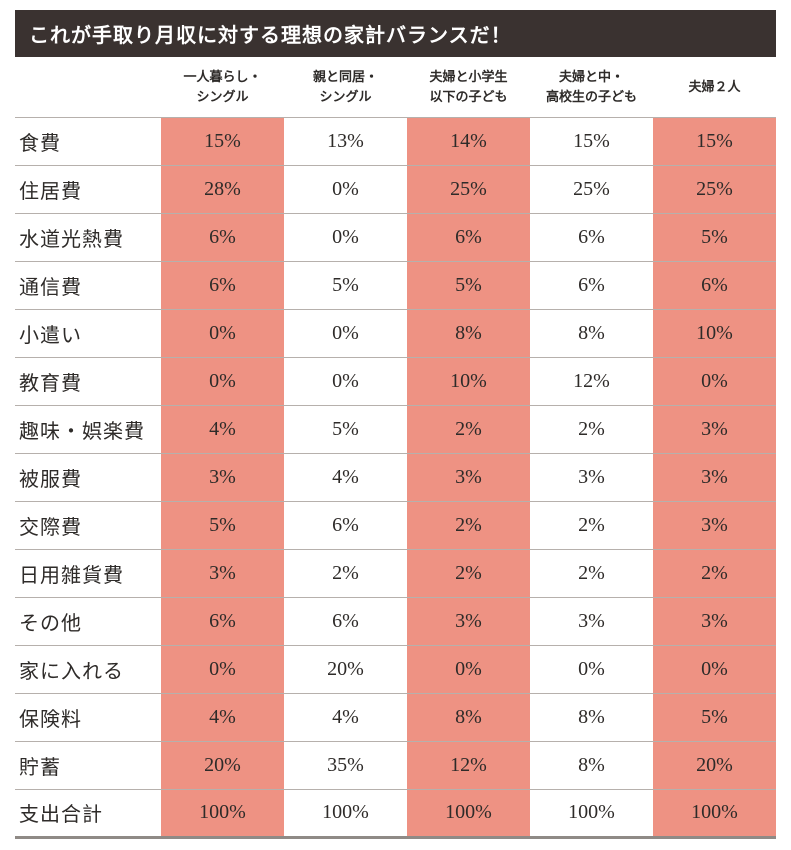  I want to click on column-header-couple-teen-children: 夫婦と中・ 高校生の子ども, so click(591, 87).